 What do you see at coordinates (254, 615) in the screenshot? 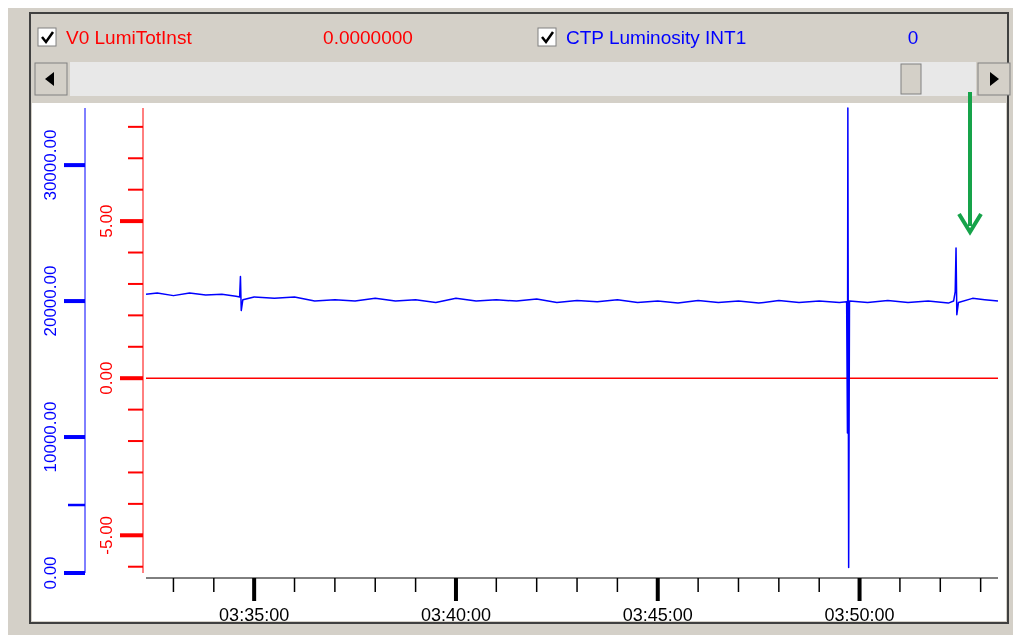
I see `x-tick-label: 03:35:00` at bounding box center [254, 615].